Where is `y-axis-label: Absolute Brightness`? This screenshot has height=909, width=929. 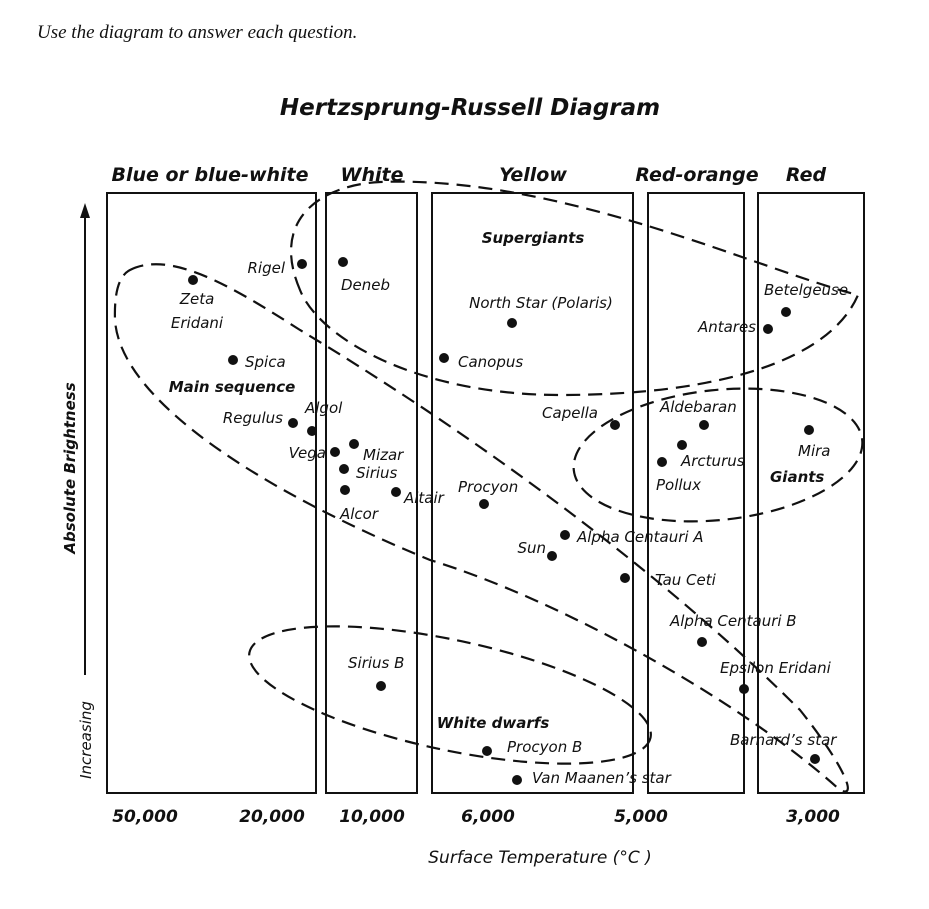 y-axis-label: Absolute Brightness is located at coordinates (70, 468).